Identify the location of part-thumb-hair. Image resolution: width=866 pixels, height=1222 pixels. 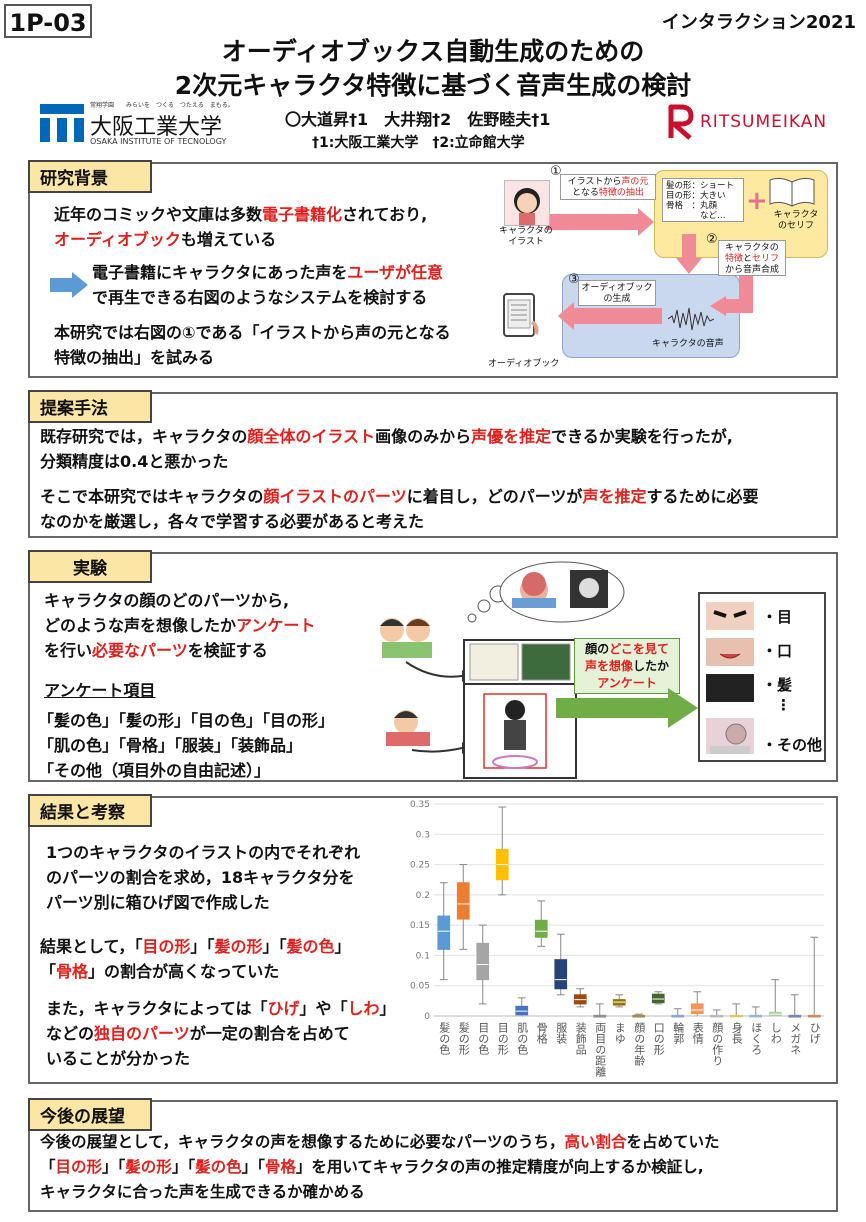
(730, 688).